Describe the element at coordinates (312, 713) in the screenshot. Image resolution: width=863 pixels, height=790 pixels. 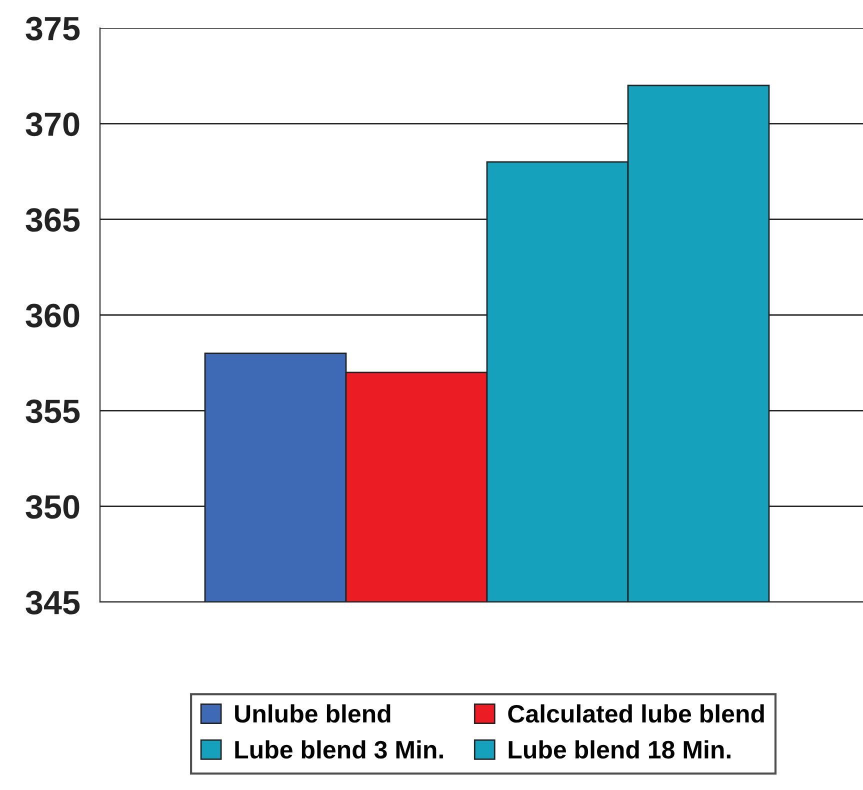
I see `legend-label: Unlube blend` at that location.